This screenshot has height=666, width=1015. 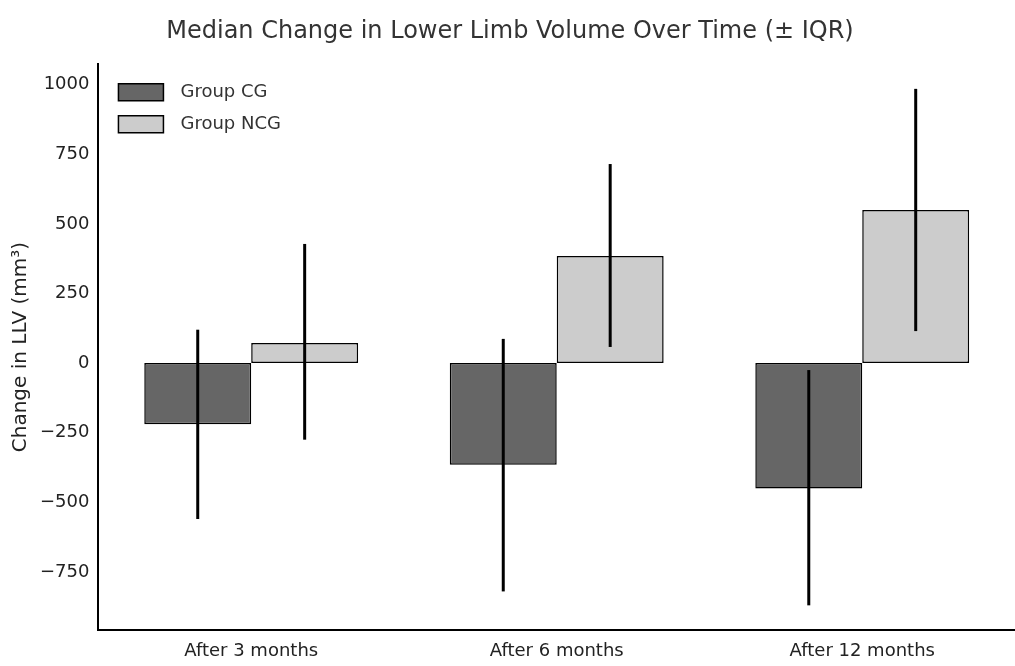 I want to click on y-tick-label: 500, so click(x=72, y=222).